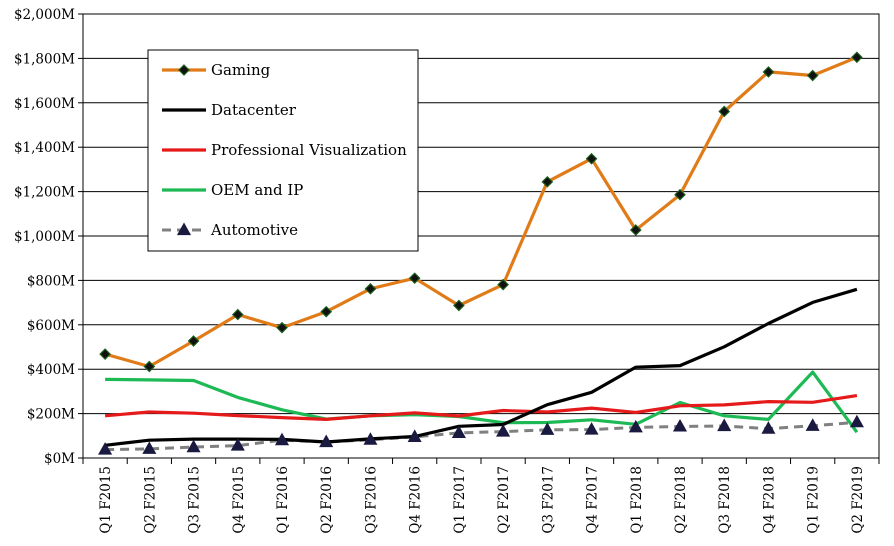 Image resolution: width=894 pixels, height=546 pixels. I want to click on x-tick-label: Q3 F2015, so click(195, 500).